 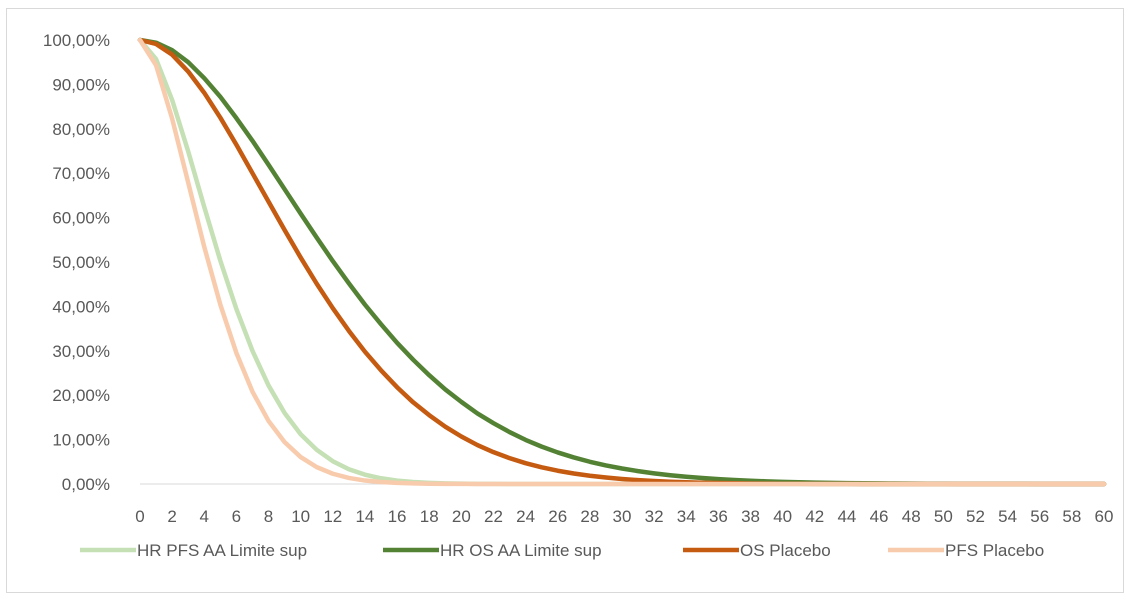 I want to click on x-tick-label: 54, so click(x=1007, y=516).